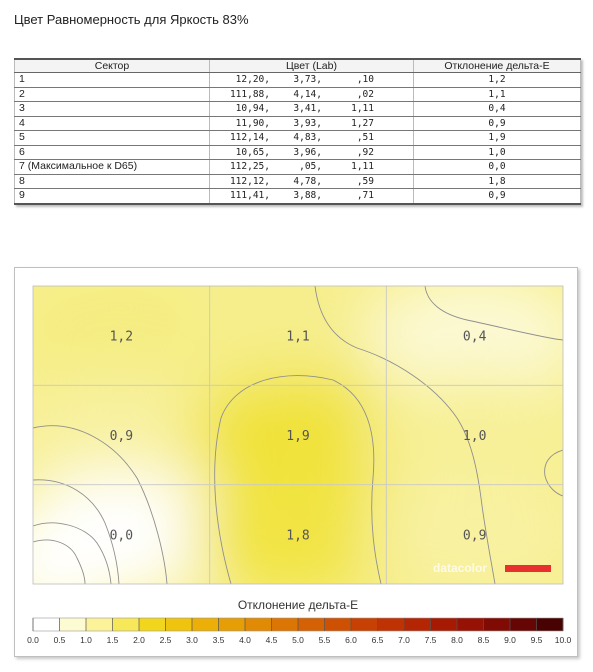 This screenshot has width=593, height=672. What do you see at coordinates (484, 640) in the screenshot?
I see `scale-tick-label: 8.5` at bounding box center [484, 640].